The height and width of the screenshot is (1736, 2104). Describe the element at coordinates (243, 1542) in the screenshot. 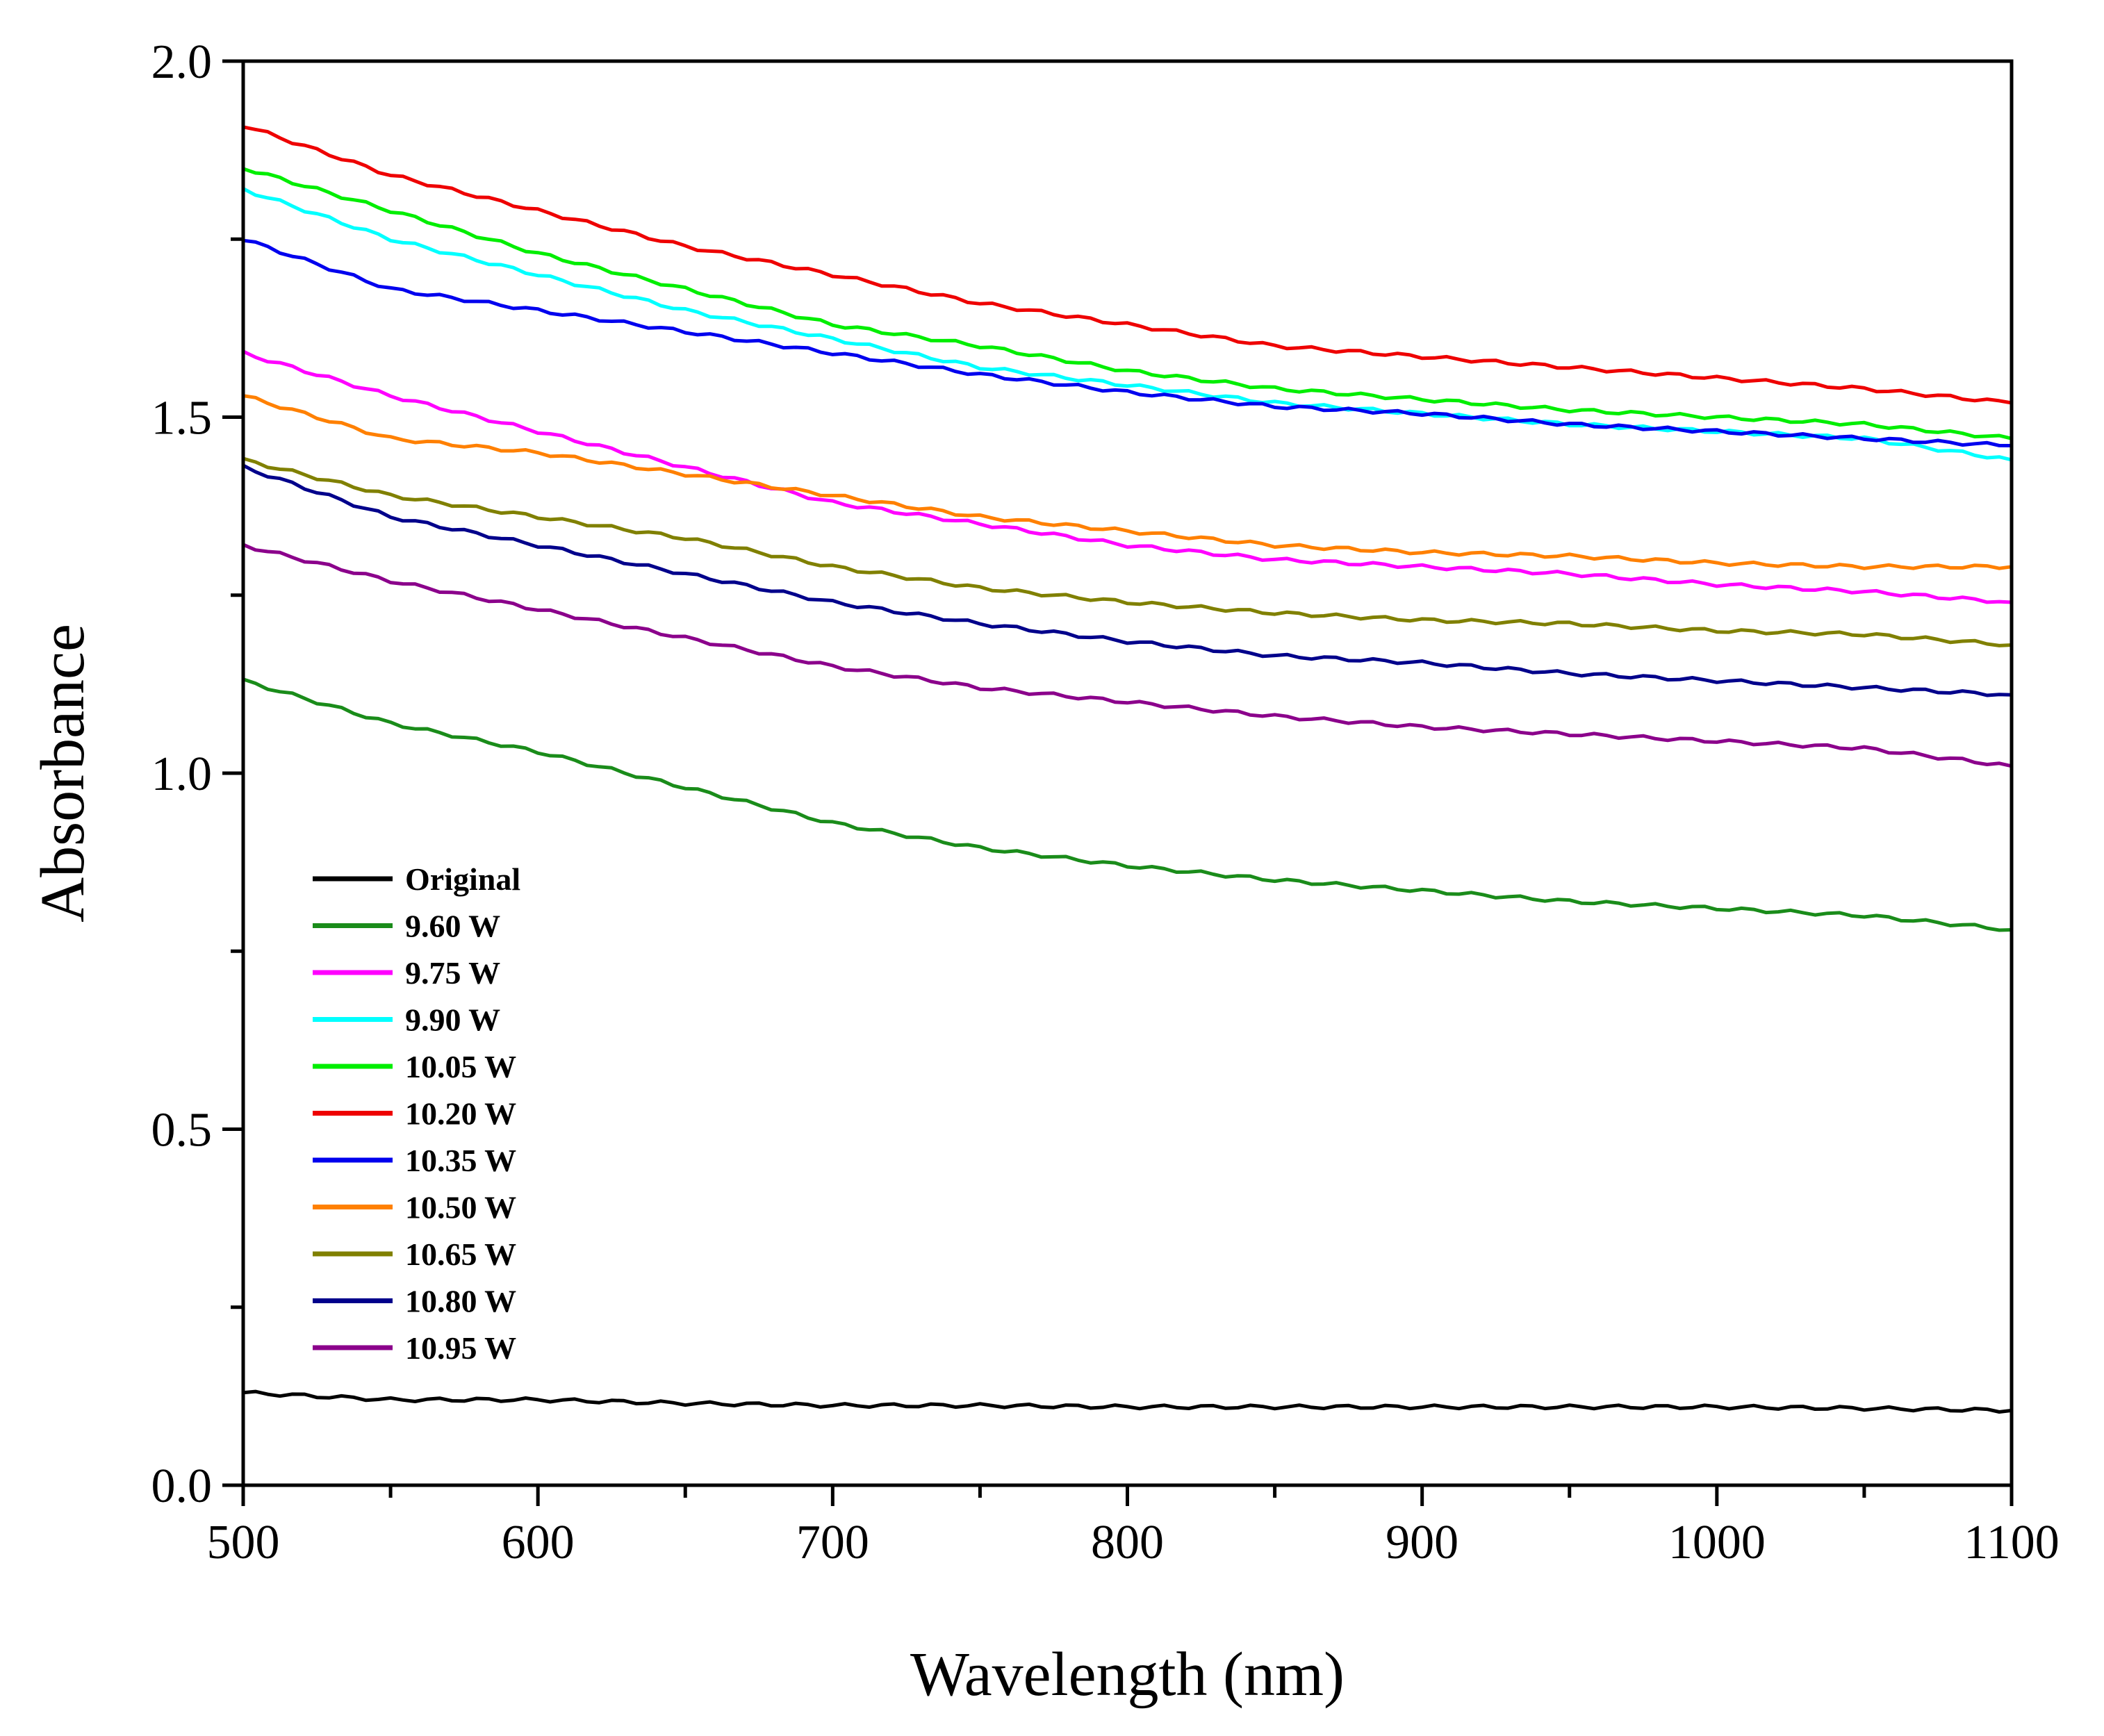

I see `x-tick-label: 500` at that location.